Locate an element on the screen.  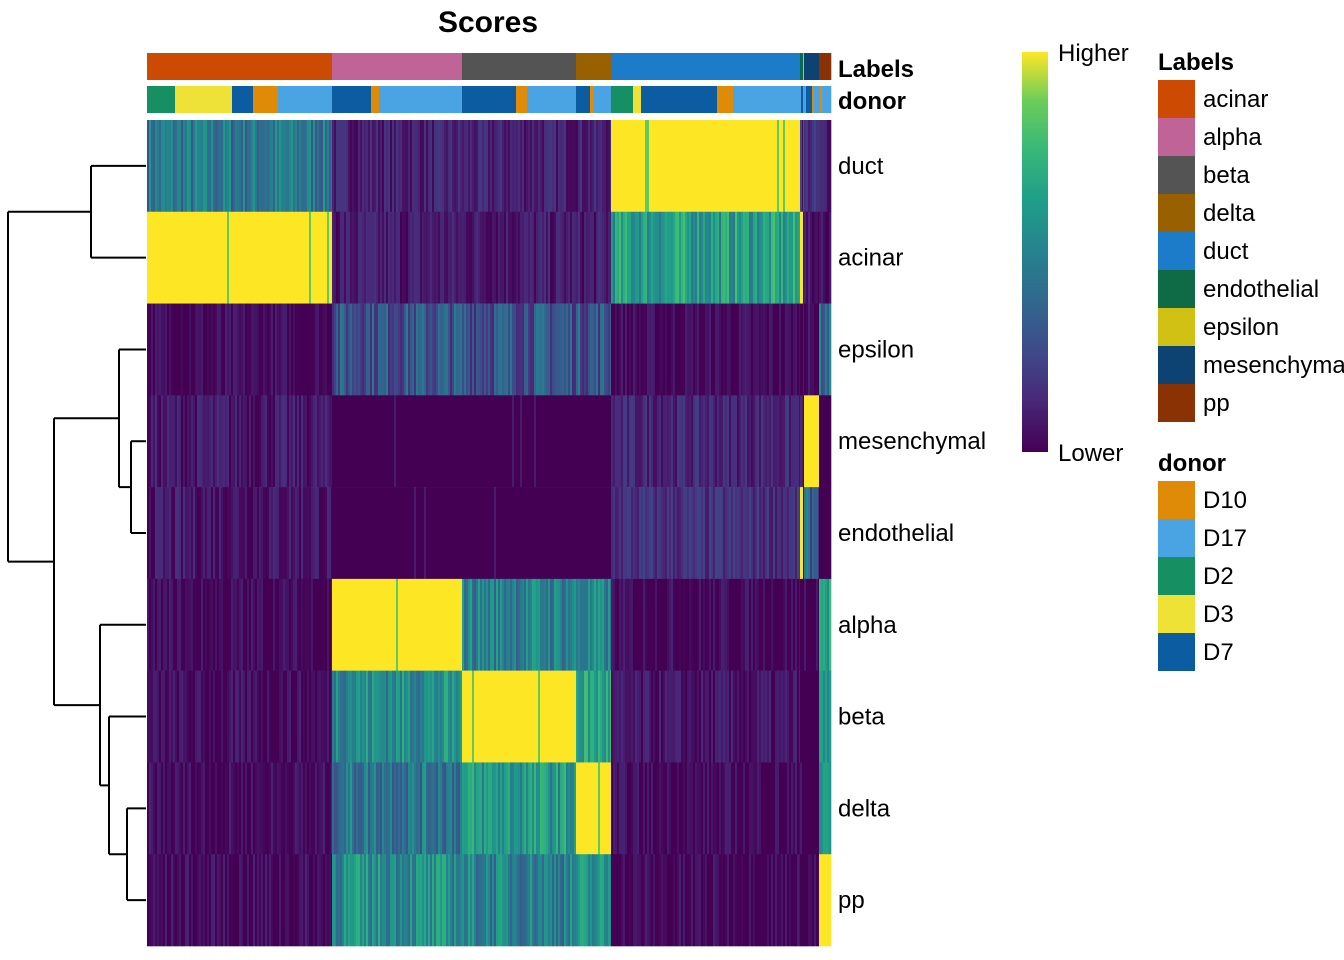
annotation-segment-epsilon is located at coordinates (804, 66).